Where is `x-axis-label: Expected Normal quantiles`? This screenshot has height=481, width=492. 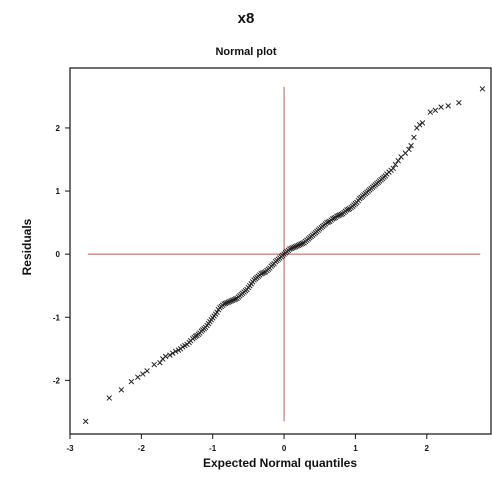 x-axis-label: Expected Normal quantiles is located at coordinates (280, 463).